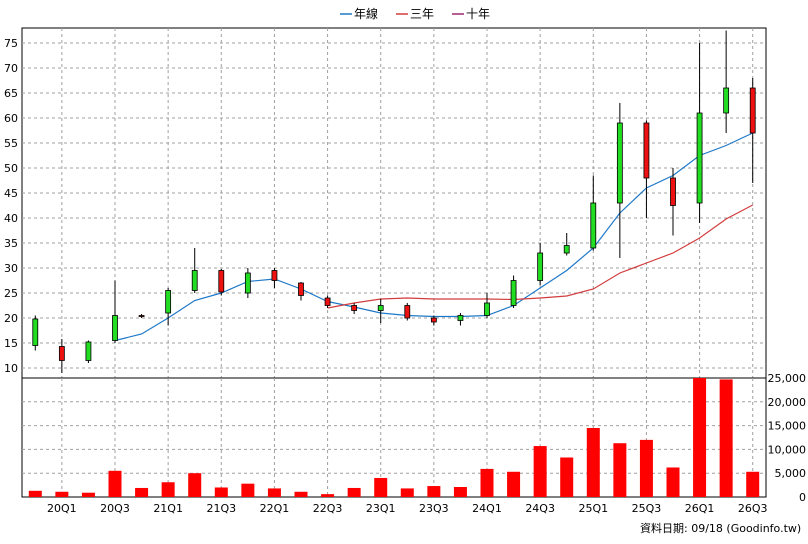 The width and height of the screenshot is (808, 544). I want to click on price-tick-label: 15, so click(11, 343).